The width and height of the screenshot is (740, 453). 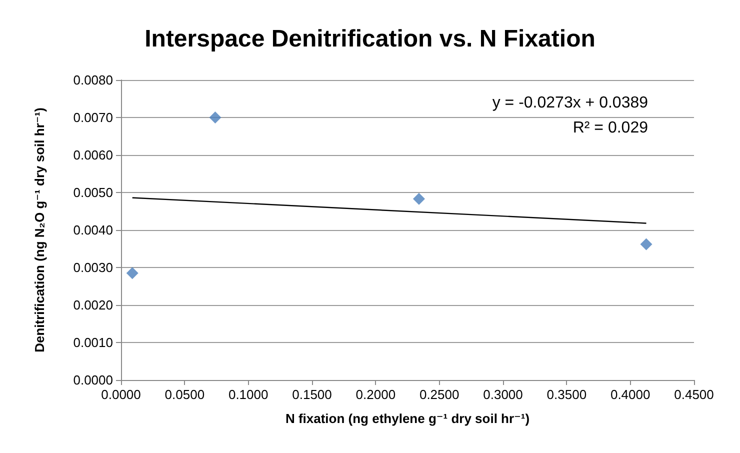 What do you see at coordinates (570, 103) in the screenshot?
I see `annotation: y = -0.0273x + 0.0389` at bounding box center [570, 103].